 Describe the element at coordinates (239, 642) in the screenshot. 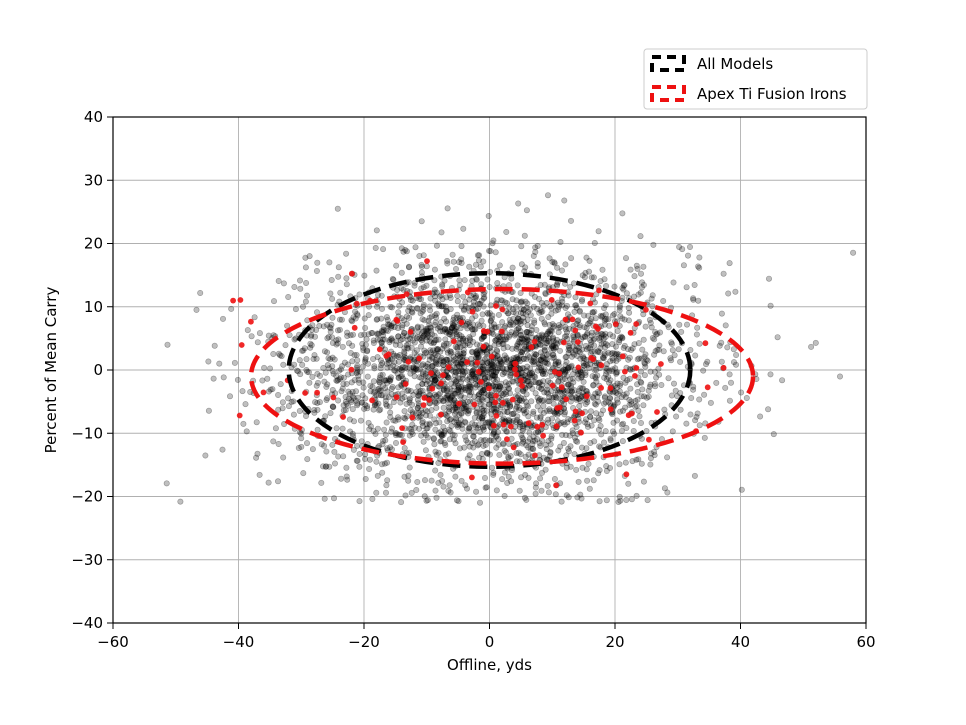

I see `x-tick-label: −40` at that location.